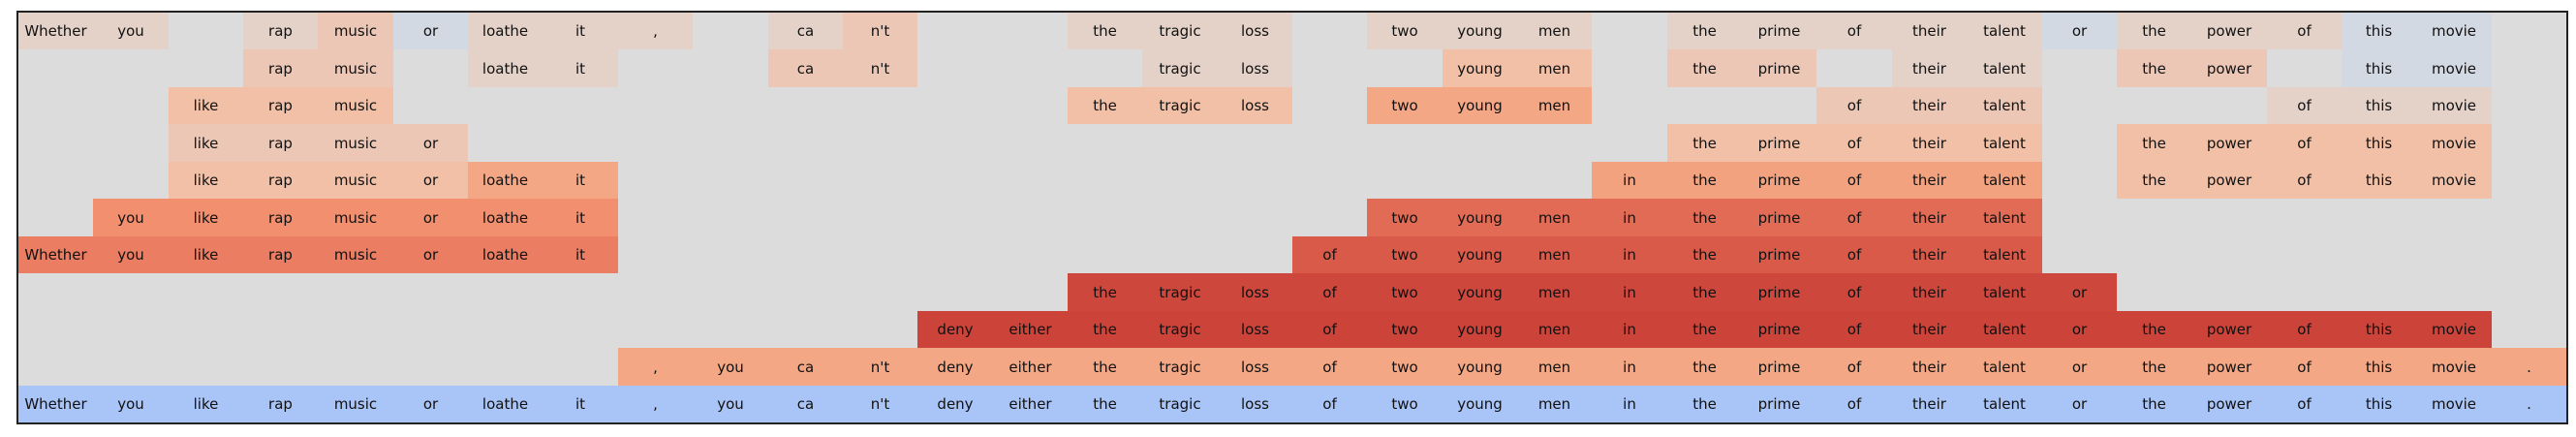 The width and height of the screenshot is (2576, 437). I want to click on sentence-token: their, so click(1929, 404).